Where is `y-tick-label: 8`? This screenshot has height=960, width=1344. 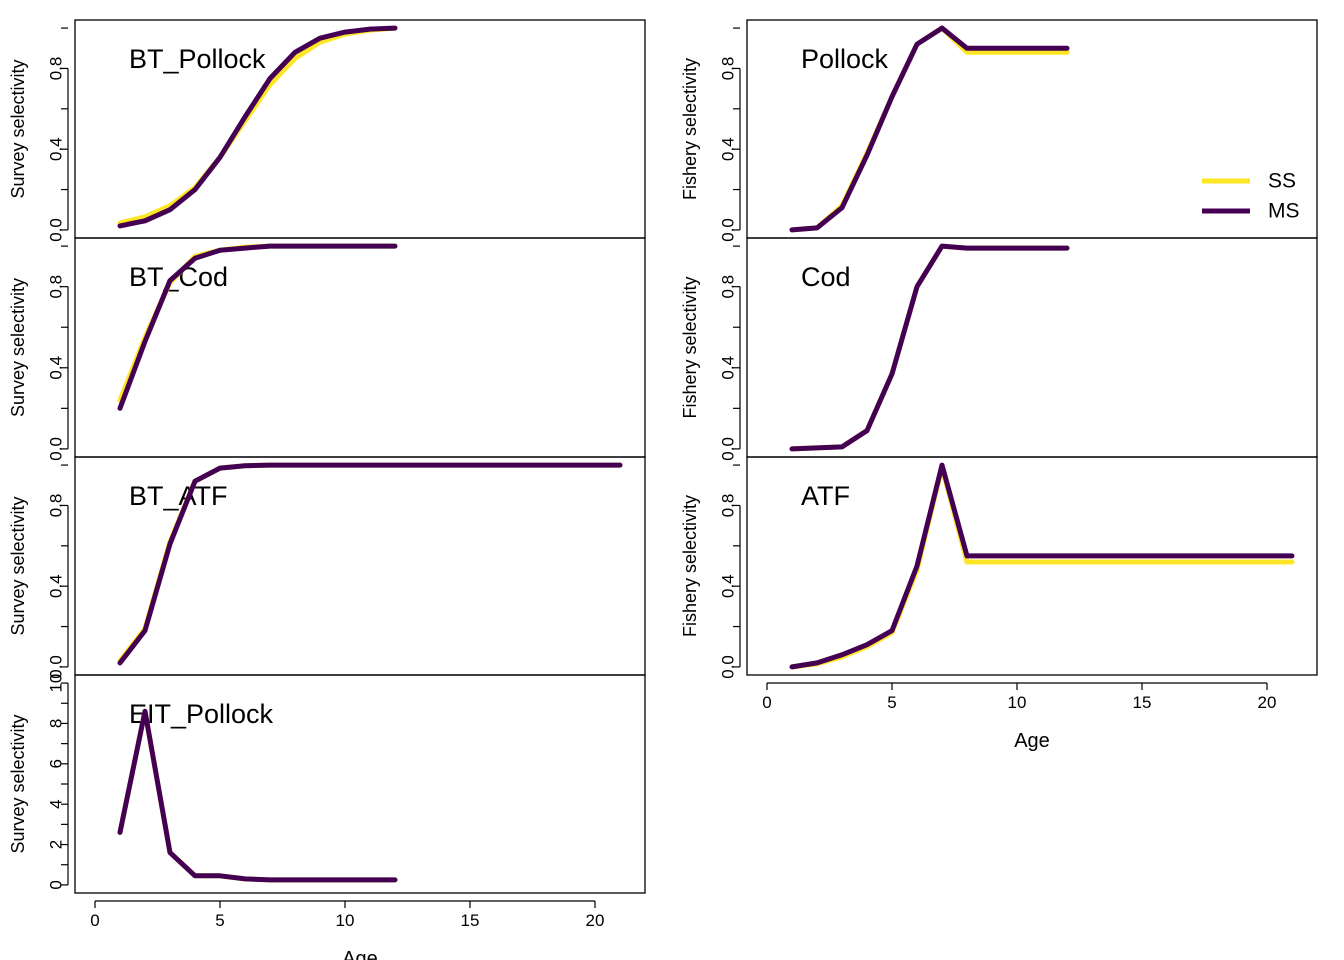 y-tick-label: 8 is located at coordinates (56, 723).